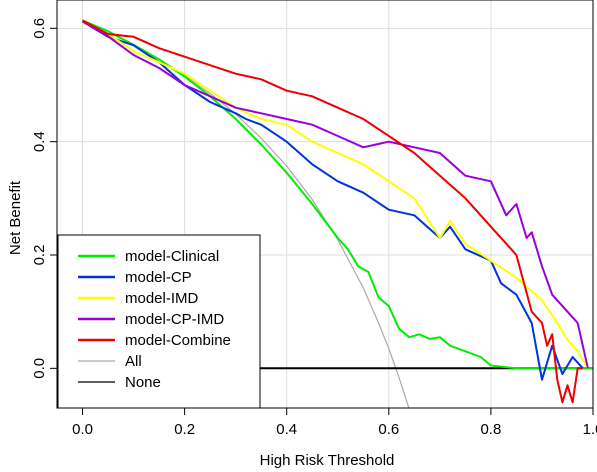 Image resolution: width=597 pixels, height=472 pixels. Describe the element at coordinates (82, 429) in the screenshot. I see `x-tick-label-0: 0.0` at that location.